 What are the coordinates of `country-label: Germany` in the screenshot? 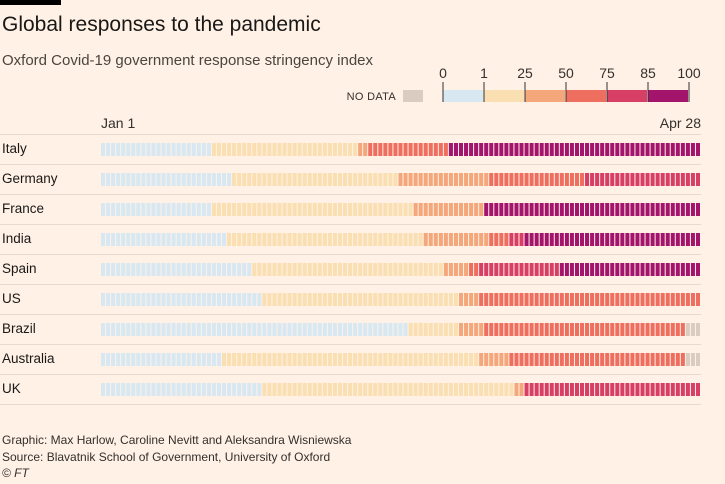 It's located at (30, 178).